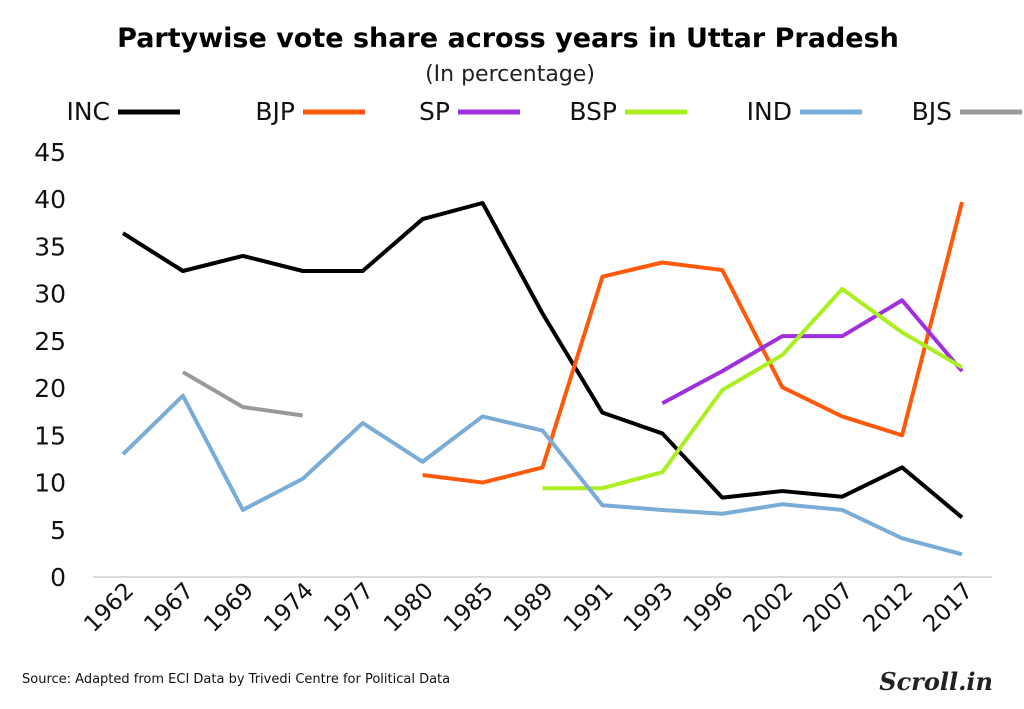 The height and width of the screenshot is (709, 1024). Describe the element at coordinates (88, 111) in the screenshot. I see `legend-label: INC` at that location.